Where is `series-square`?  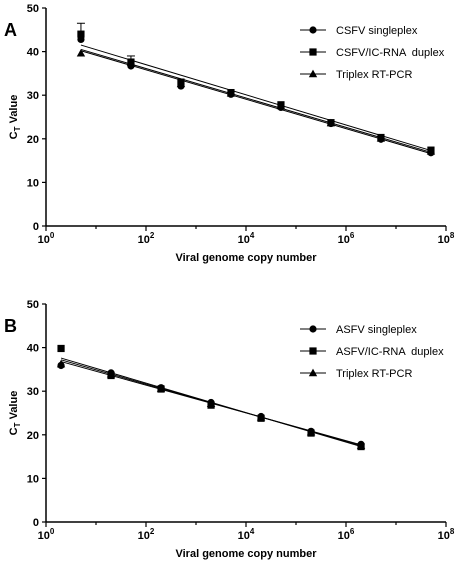 series-square is located at coordinates (211, 397).